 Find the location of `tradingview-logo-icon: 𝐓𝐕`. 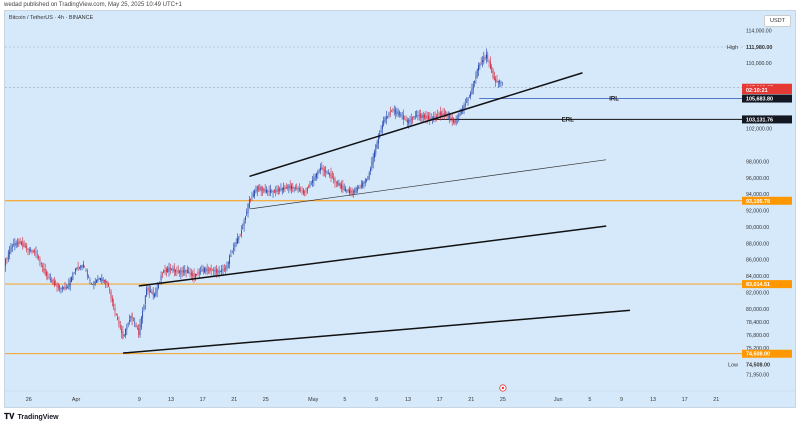

tradingview-logo-icon: 𝐓𝐕 is located at coordinates (9, 416).